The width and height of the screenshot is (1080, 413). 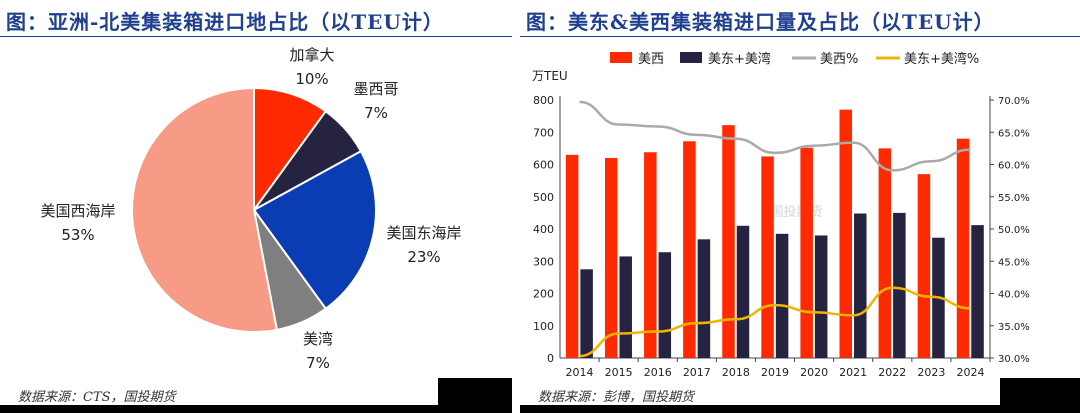 I want to click on legend-label: 美西, so click(x=651, y=59).